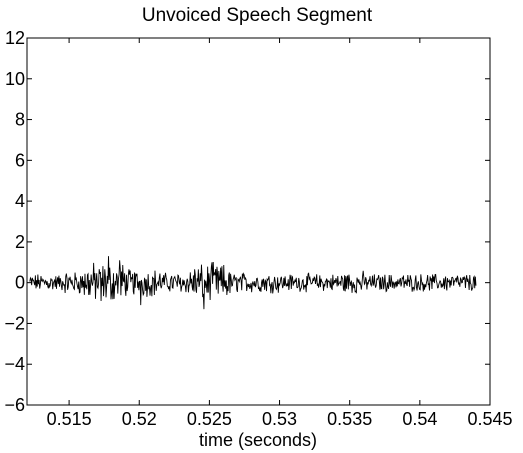  I want to click on y-tick-label: 2, so click(20, 242).